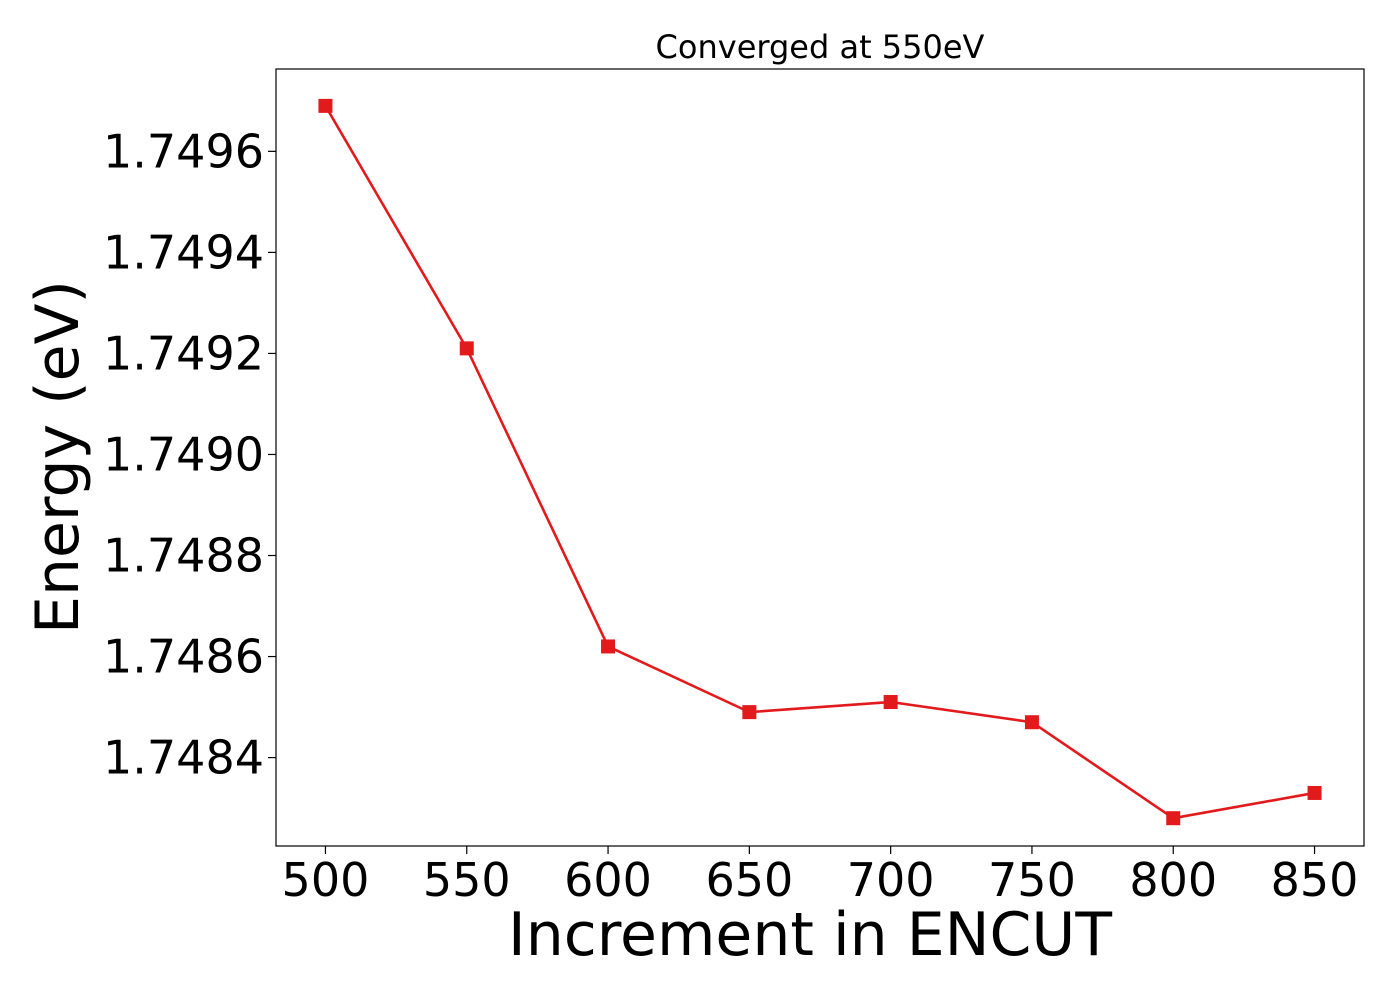  I want to click on x-axis-label: Increment in ENCUT, so click(810, 935).